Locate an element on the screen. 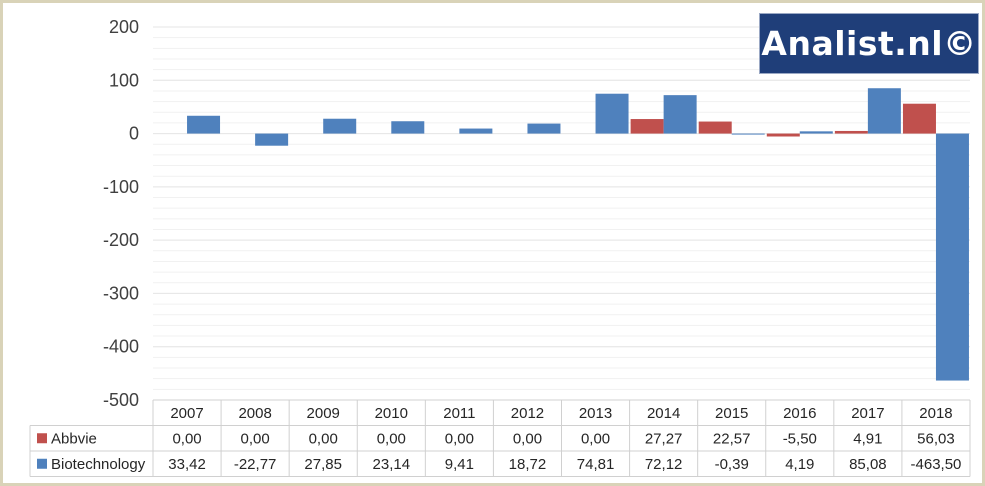 The image size is (985, 486). y-axis: 200 100 0 -100 -200 -300 -400 -500 is located at coordinates (121, 213).